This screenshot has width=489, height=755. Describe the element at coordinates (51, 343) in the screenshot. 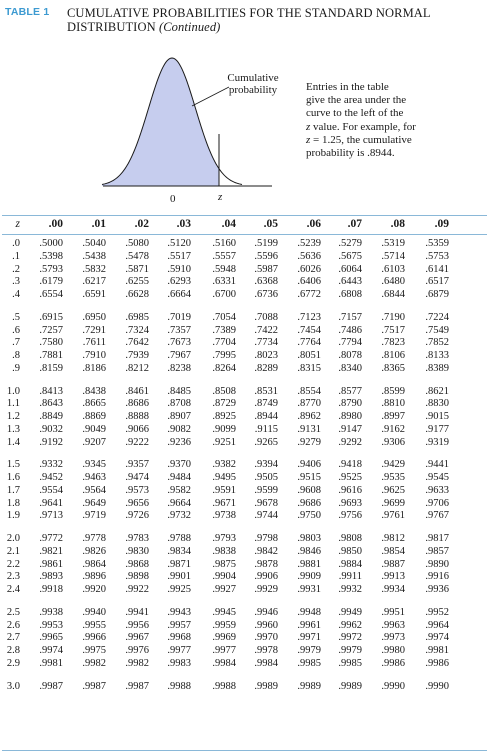

I see `probability-cell: .7580` at that location.